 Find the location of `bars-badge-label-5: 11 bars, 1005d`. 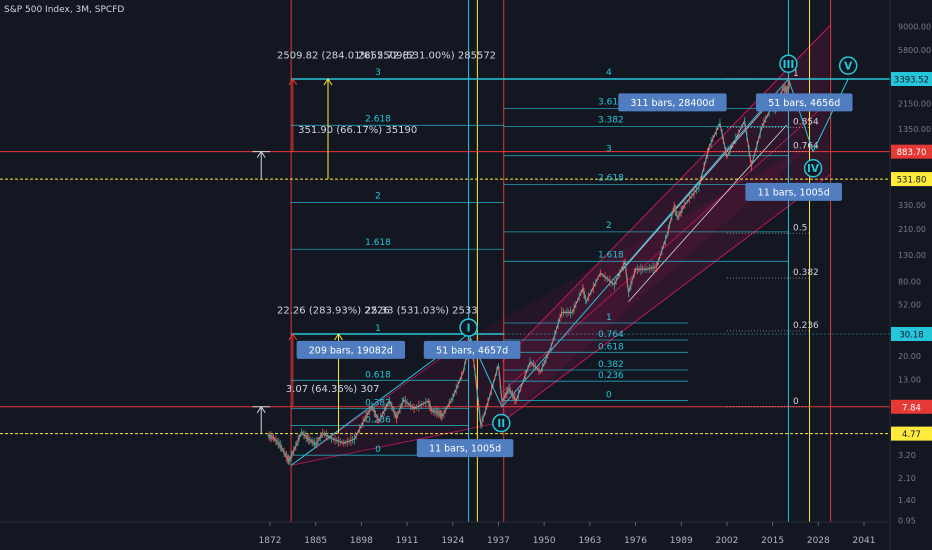

bars-badge-label-5: 11 bars, 1005d is located at coordinates (794, 192).